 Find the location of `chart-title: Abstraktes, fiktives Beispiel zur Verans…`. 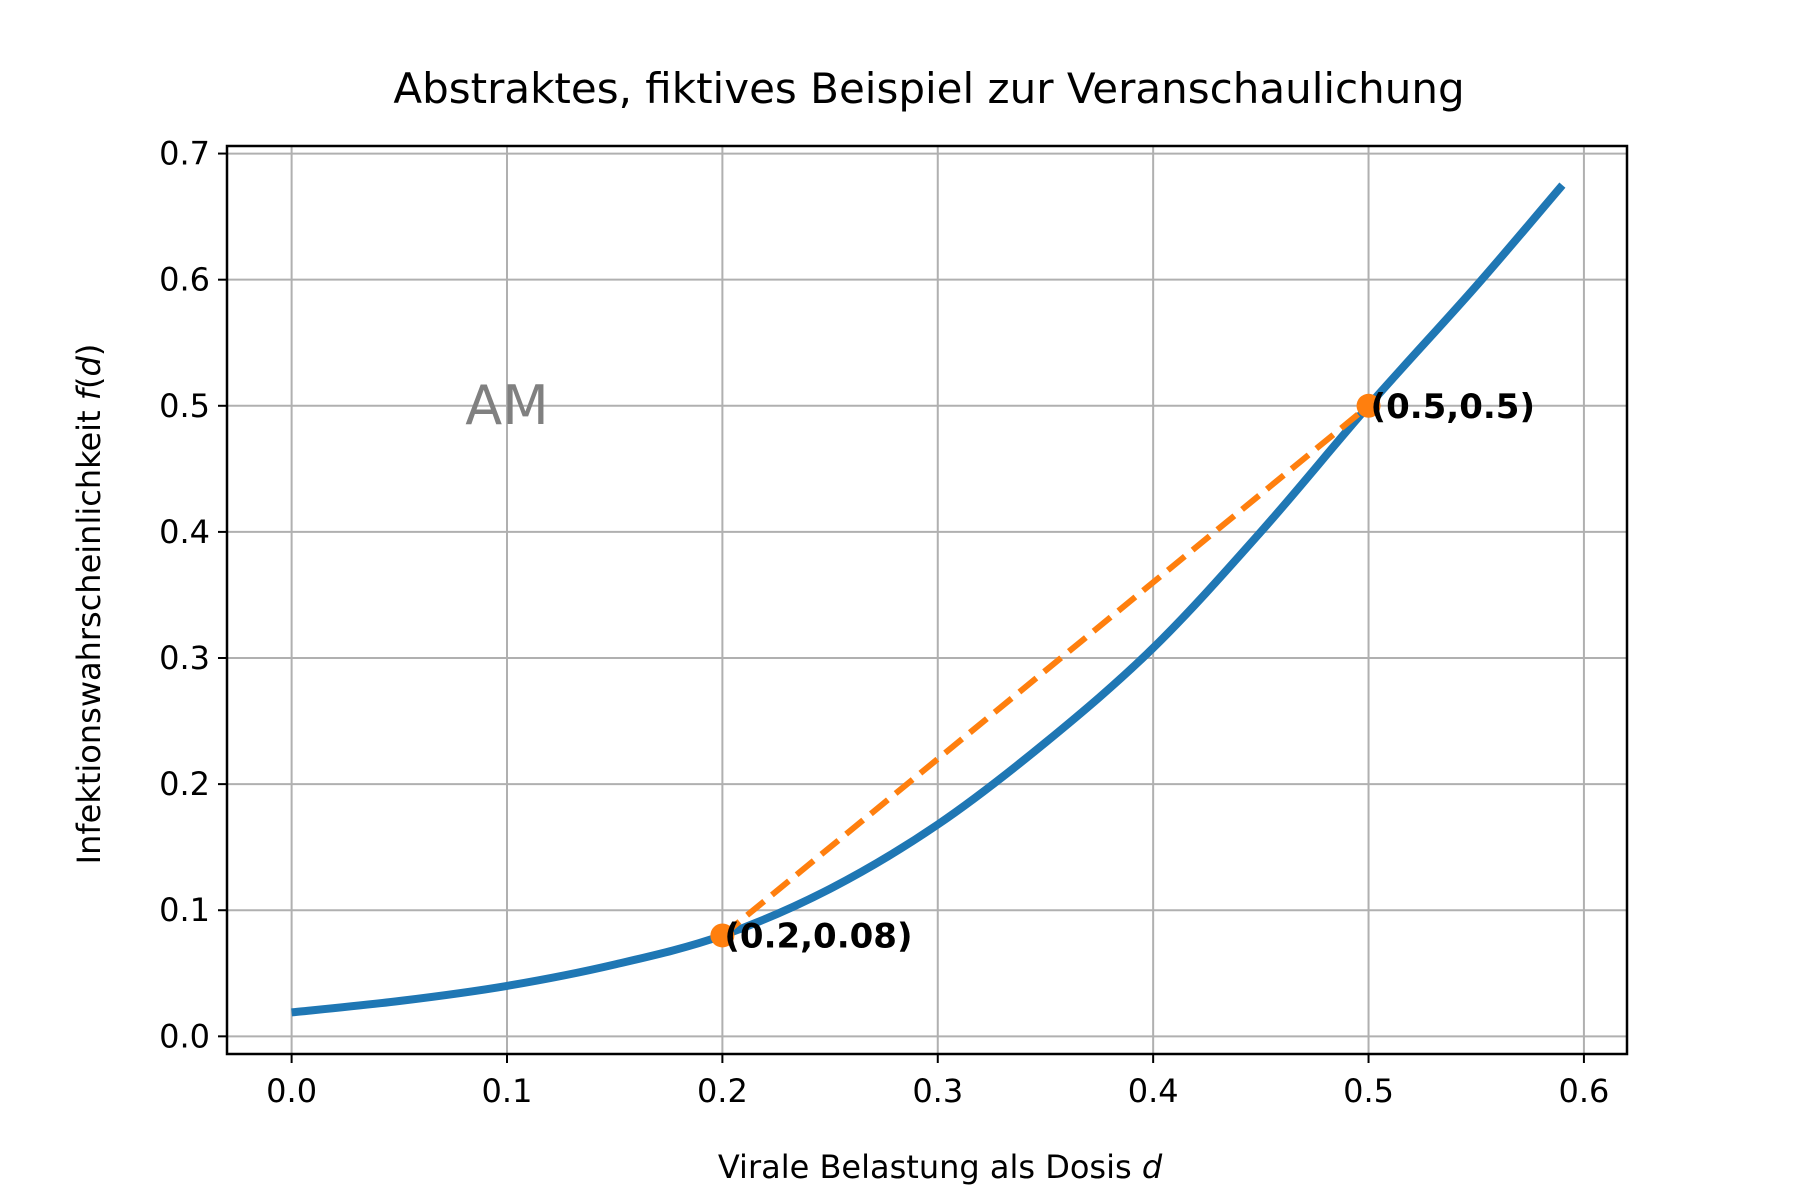

chart-title: Abstraktes, fiktives Beispiel zur Verans… is located at coordinates (928, 88).